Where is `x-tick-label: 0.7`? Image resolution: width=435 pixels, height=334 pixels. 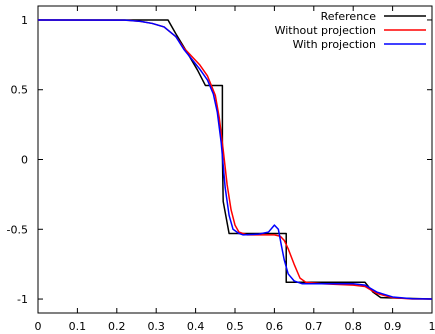 x-tick-label: 0.7 is located at coordinates (314, 326).